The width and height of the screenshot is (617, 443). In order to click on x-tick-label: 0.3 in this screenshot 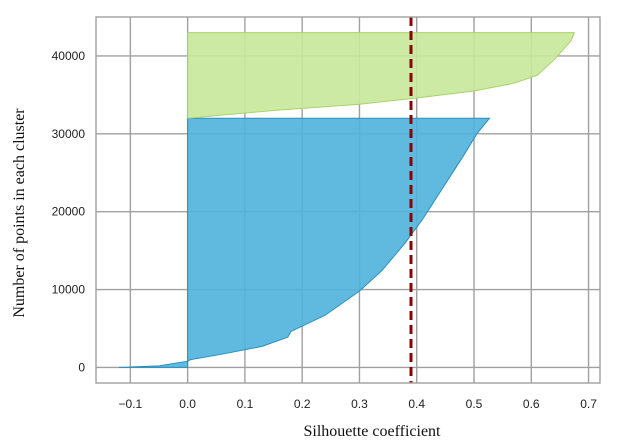, I will do `click(359, 404)`.